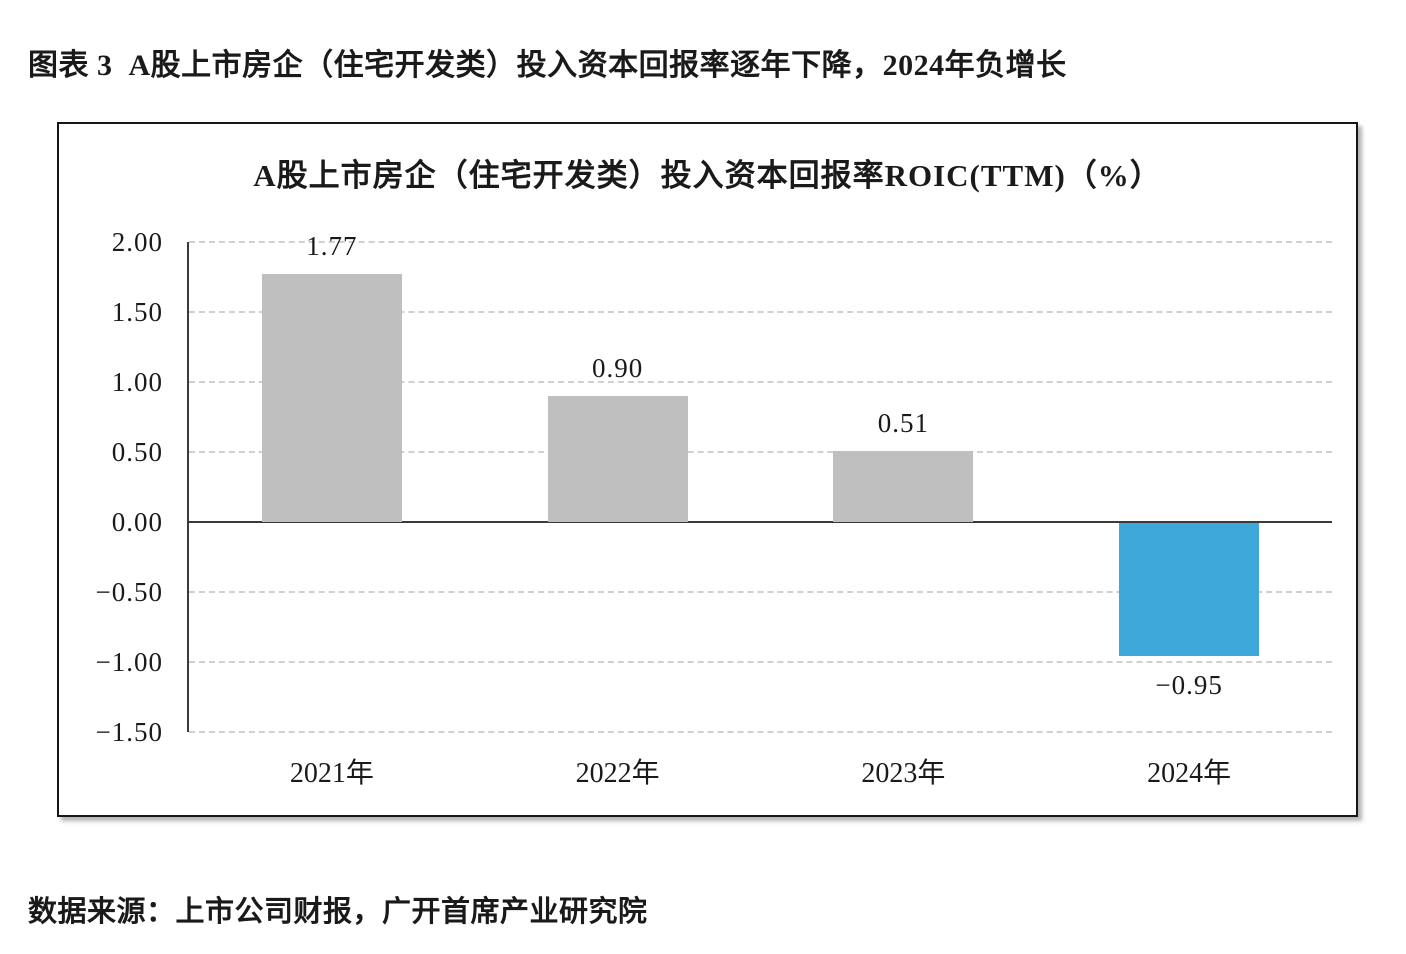 This screenshot has width=1406, height=954. I want to click on bar-2021, so click(331, 398).